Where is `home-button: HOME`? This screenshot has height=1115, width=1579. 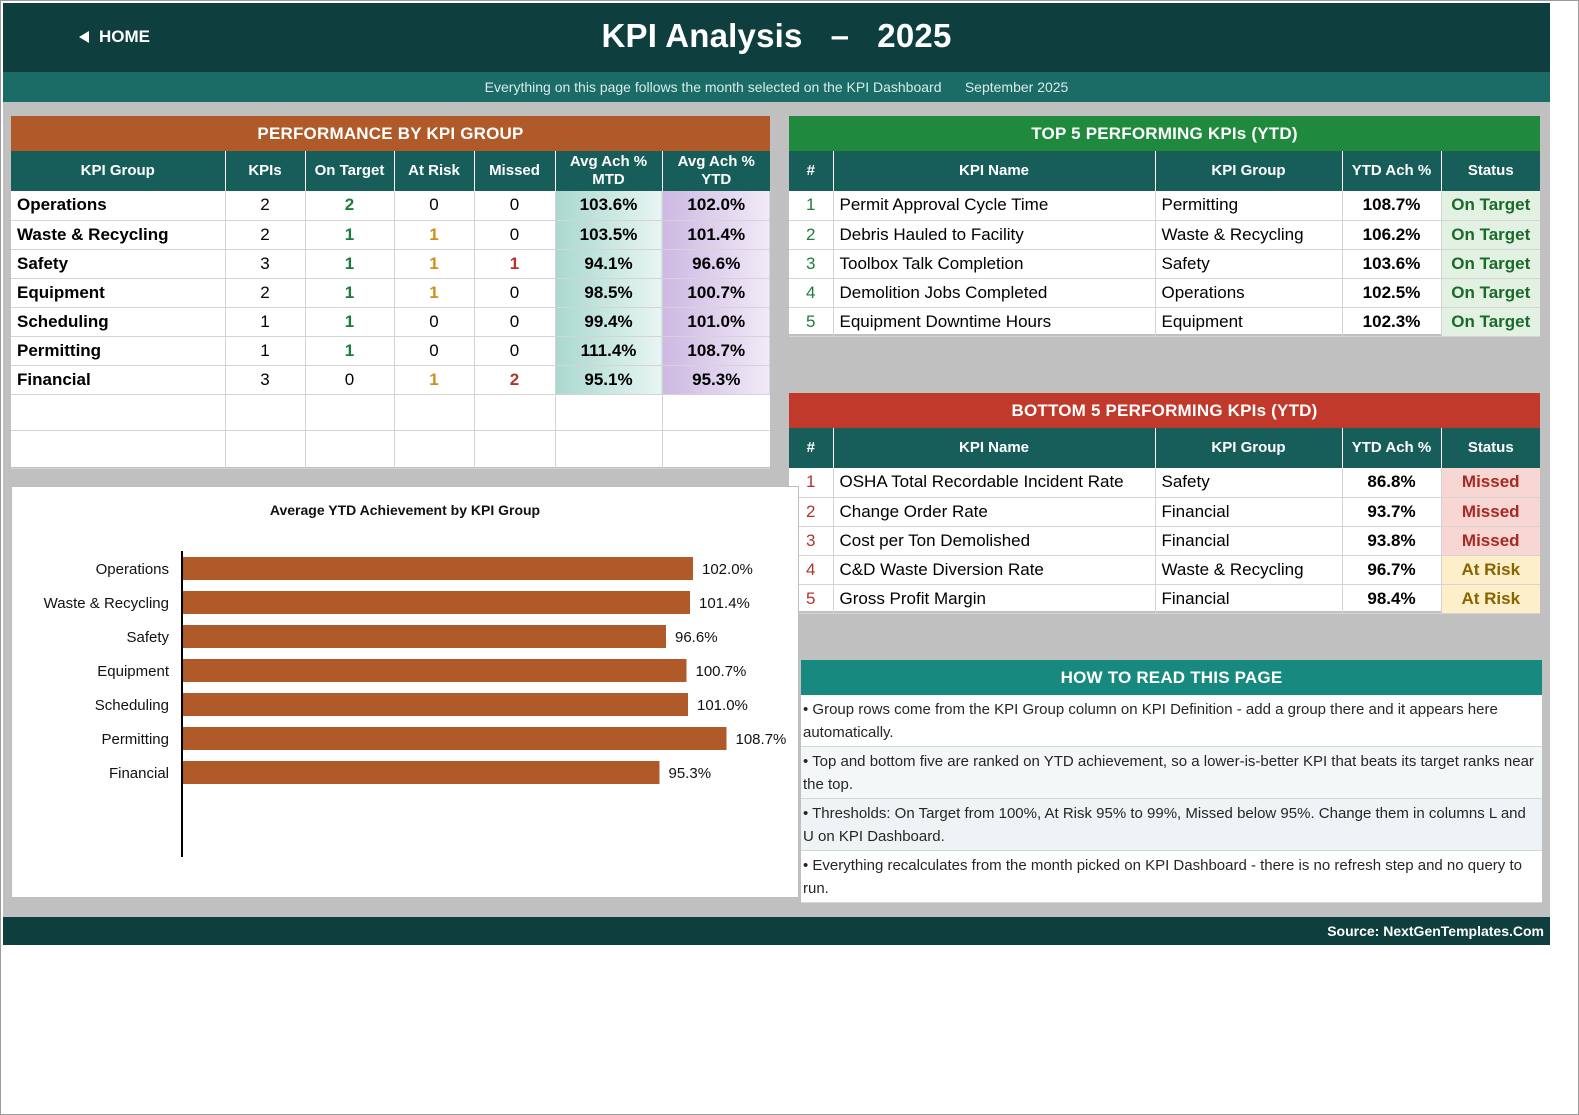 home-button: HOME is located at coordinates (114, 37).